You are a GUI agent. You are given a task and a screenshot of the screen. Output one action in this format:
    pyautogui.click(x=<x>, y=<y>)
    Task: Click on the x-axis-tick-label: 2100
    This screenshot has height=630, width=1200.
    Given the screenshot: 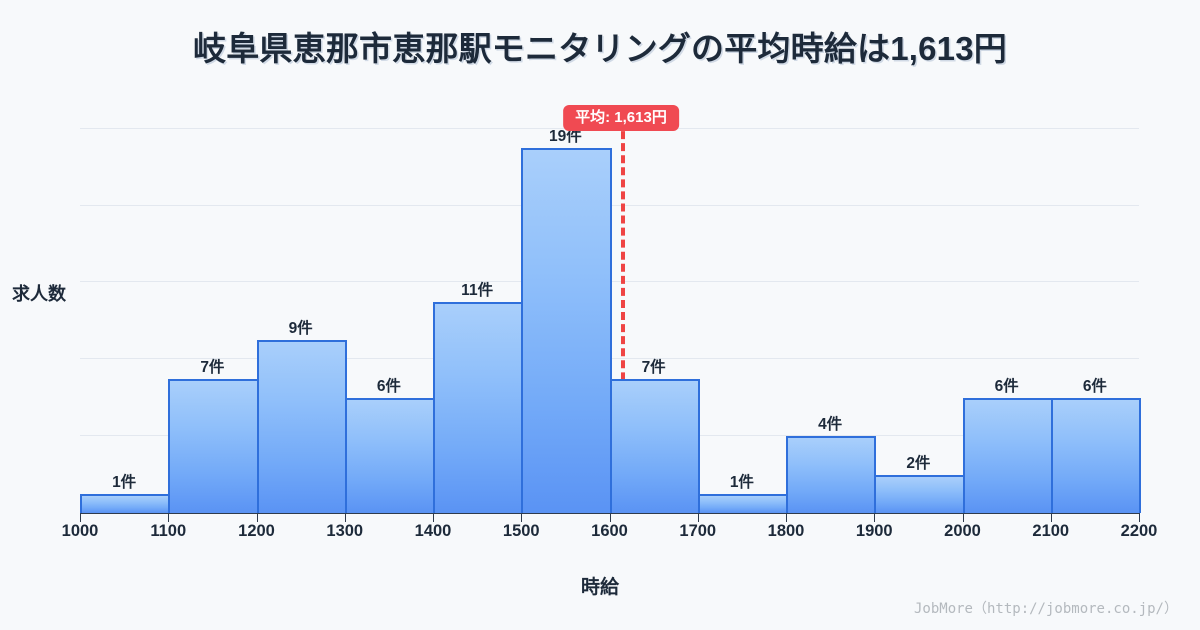 What is the action you would take?
    pyautogui.click(x=1051, y=531)
    